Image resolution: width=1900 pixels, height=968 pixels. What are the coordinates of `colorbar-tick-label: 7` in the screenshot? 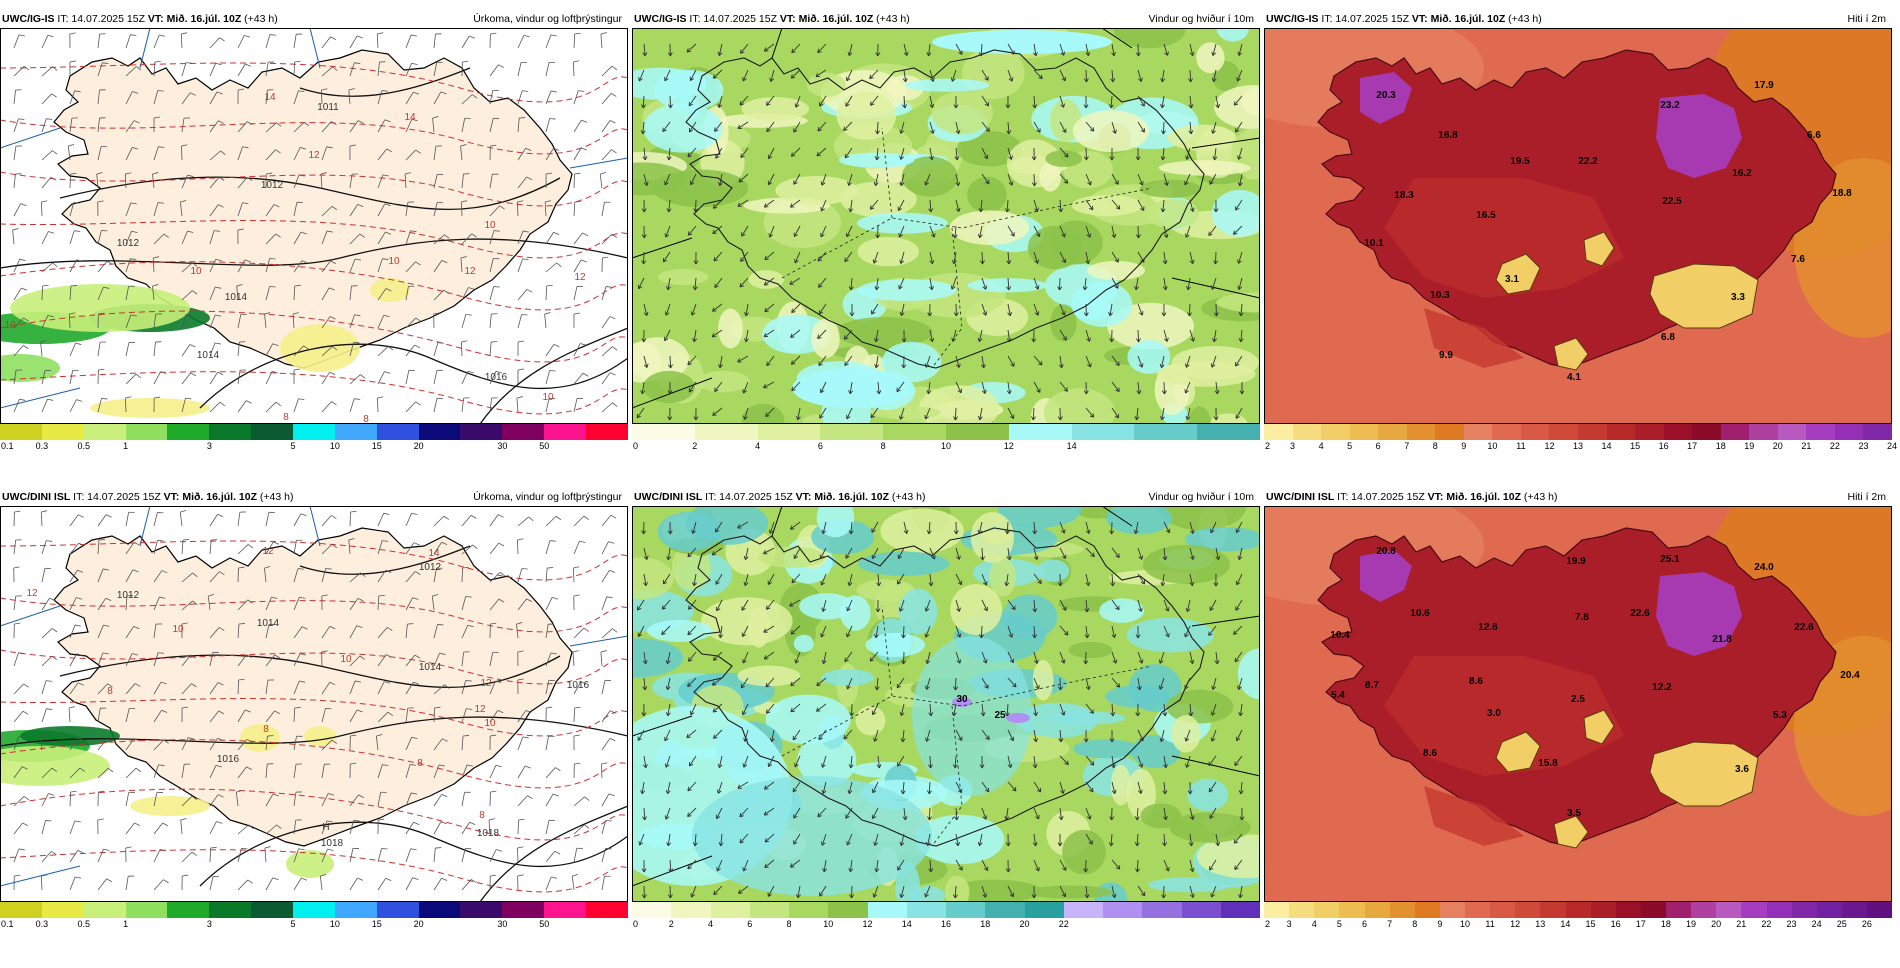 It's located at (1389, 924).